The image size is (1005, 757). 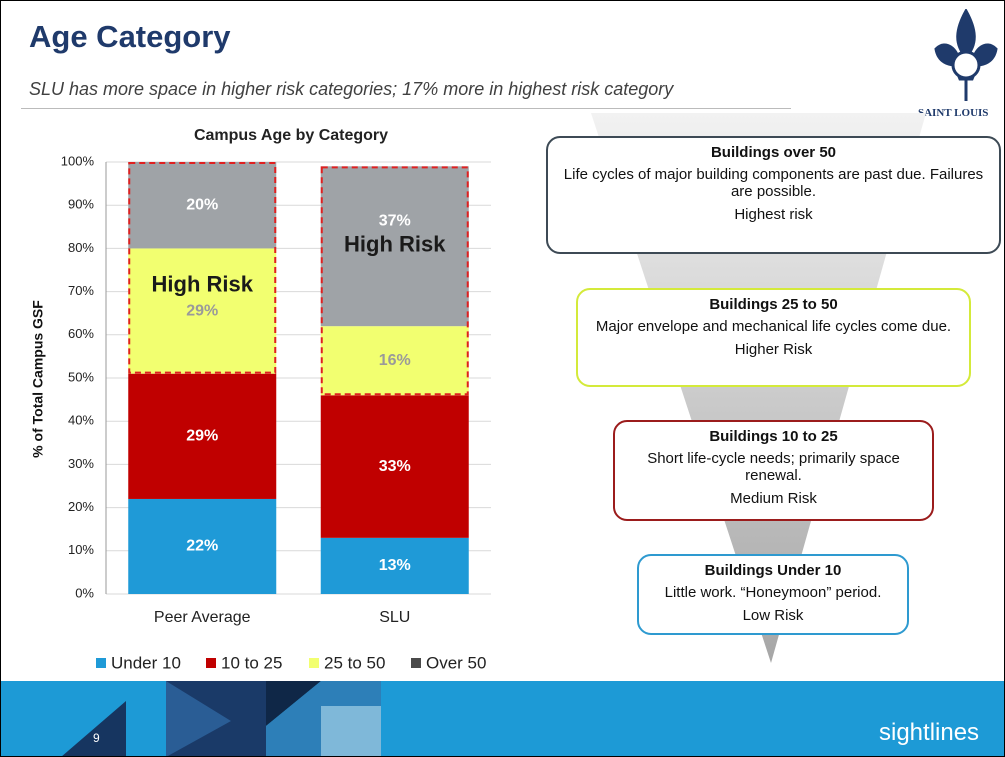 I want to click on data-label: 20%, so click(x=202, y=204).